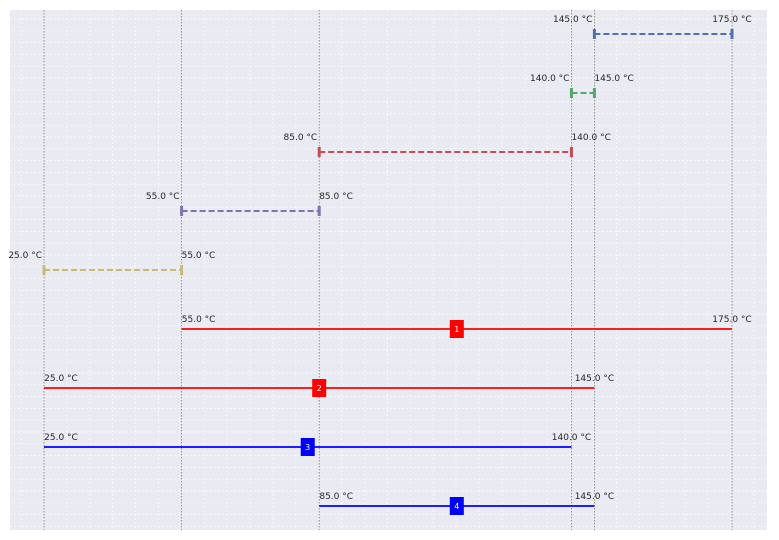 The image size is (779, 540). I want to click on solid-interval: 25.0 °C 145.0 °C 2, so click(329, 385).